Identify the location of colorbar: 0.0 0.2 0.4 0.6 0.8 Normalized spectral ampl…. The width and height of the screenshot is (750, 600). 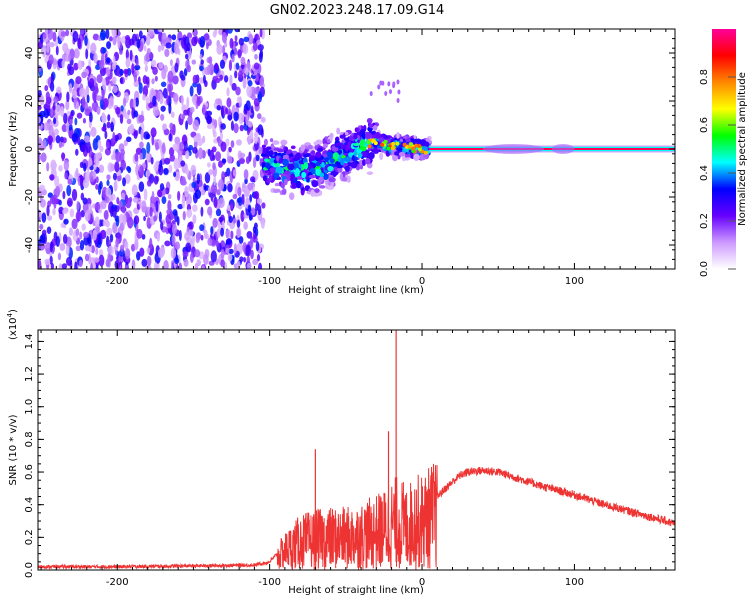
(723, 153).